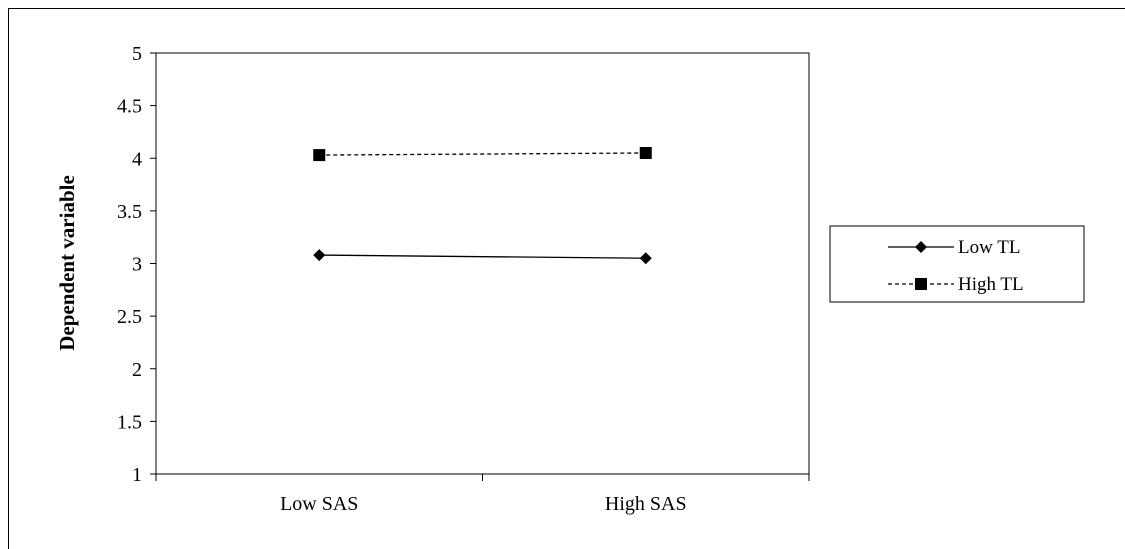  Describe the element at coordinates (137, 475) in the screenshot. I see `y-tick-label: 1` at that location.